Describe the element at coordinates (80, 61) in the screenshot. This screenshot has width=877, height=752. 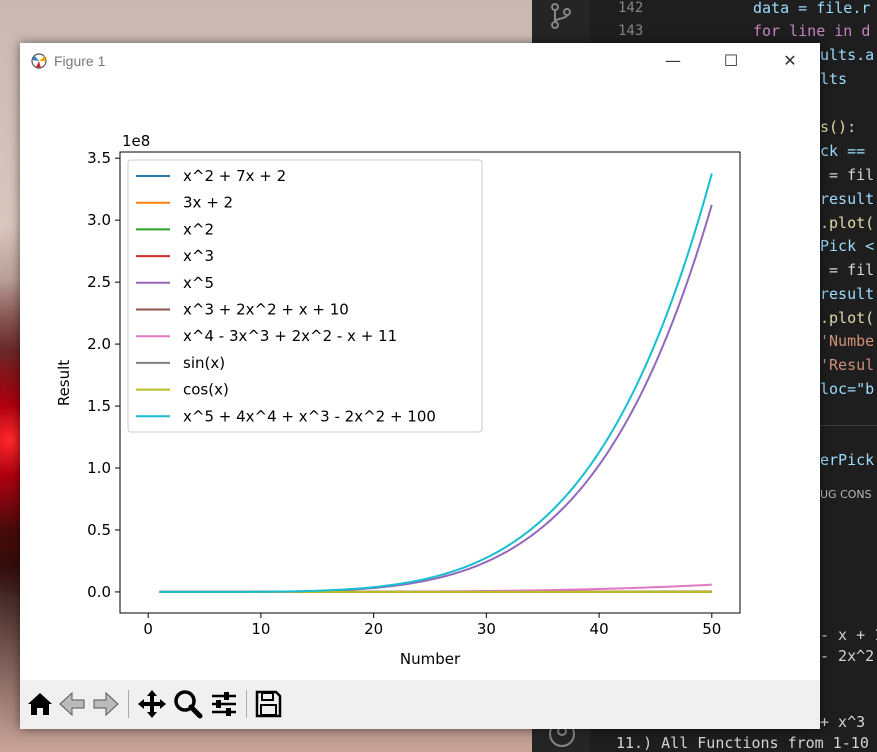
I see `window-title: Figure 1` at that location.